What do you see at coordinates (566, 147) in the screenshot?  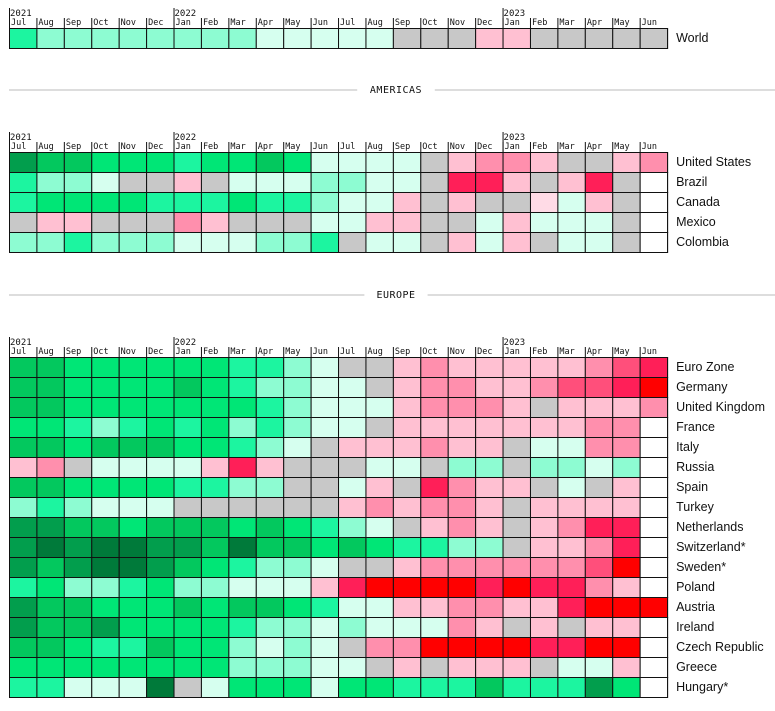 I see `month-label: Mar` at bounding box center [566, 147].